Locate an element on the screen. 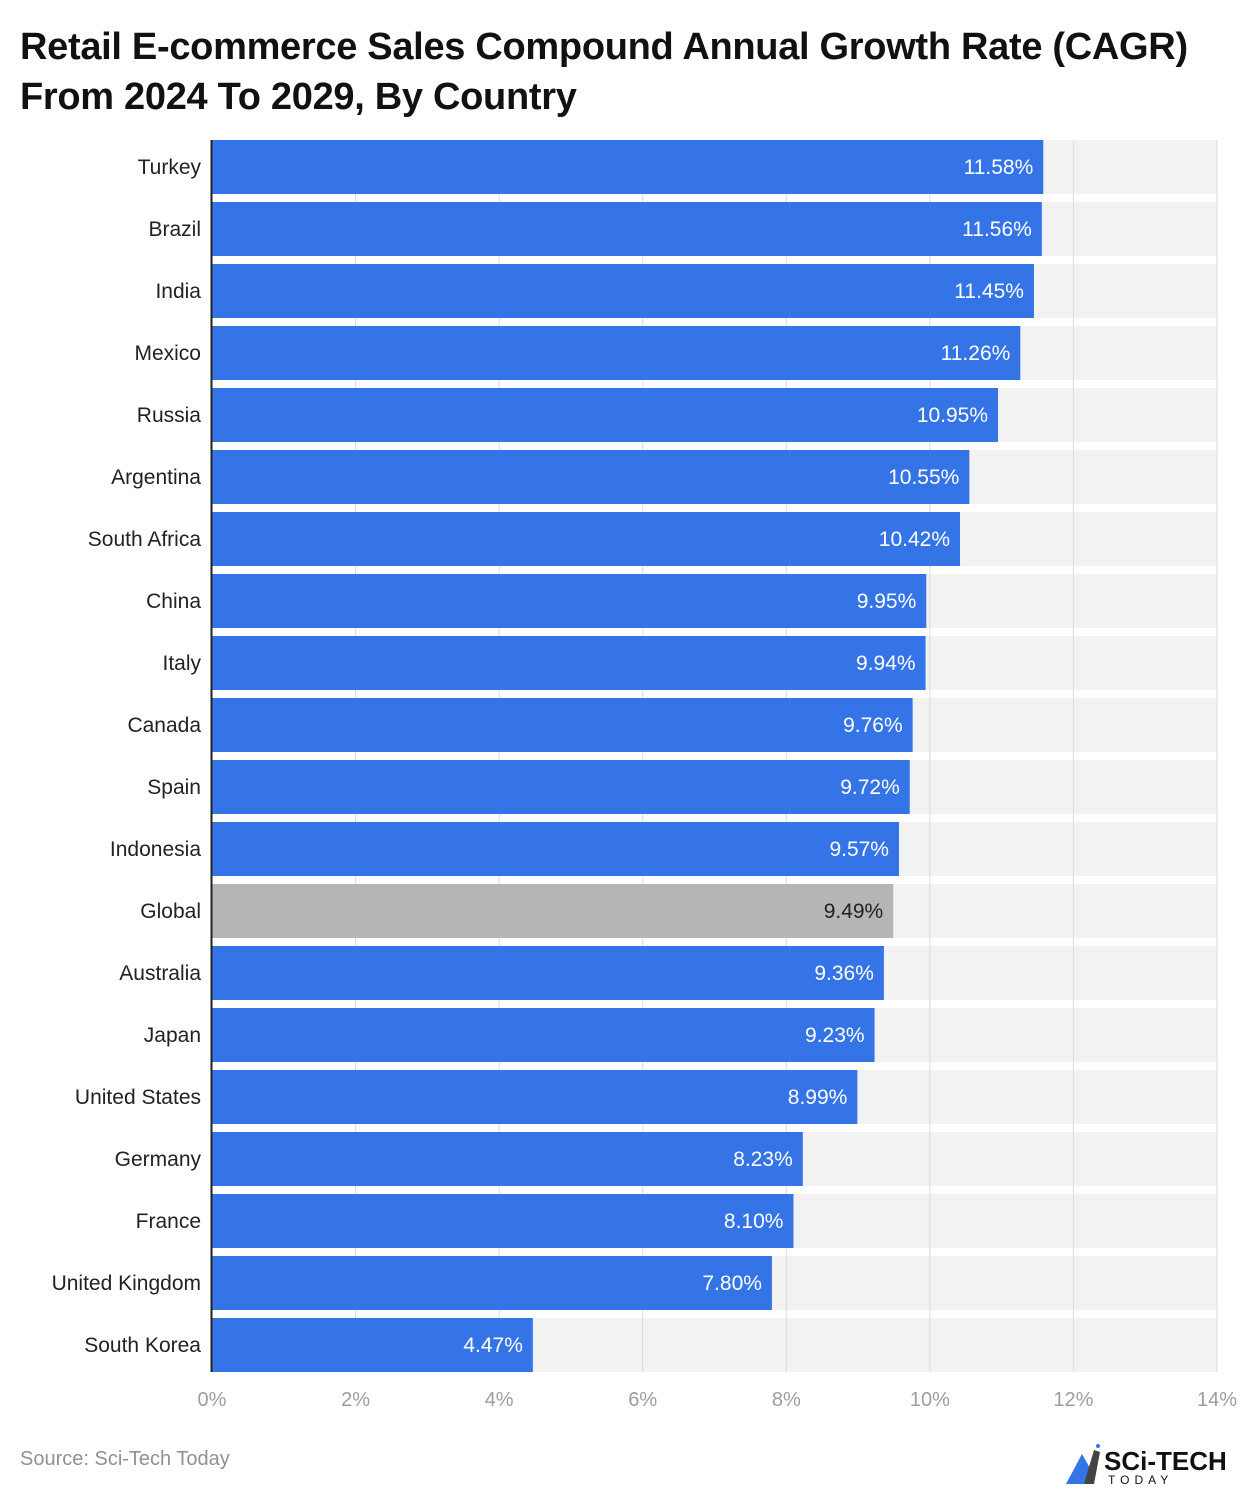 This screenshot has width=1240, height=1494. x-tick-label: 6% is located at coordinates (642, 1400).